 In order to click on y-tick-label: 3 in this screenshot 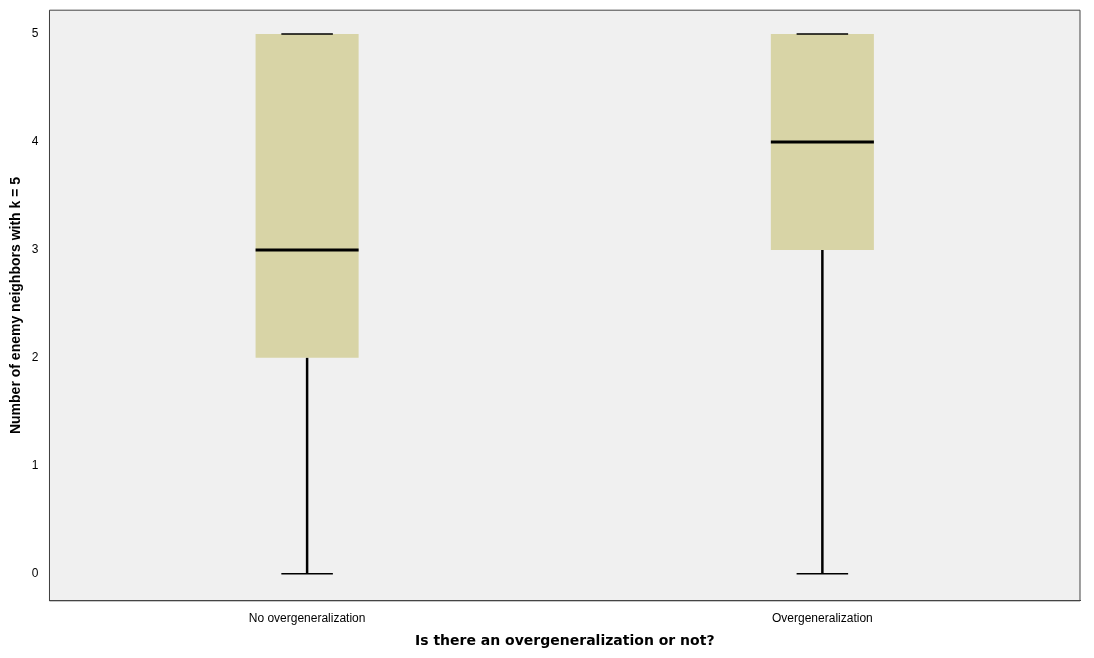, I will do `click(35, 249)`.